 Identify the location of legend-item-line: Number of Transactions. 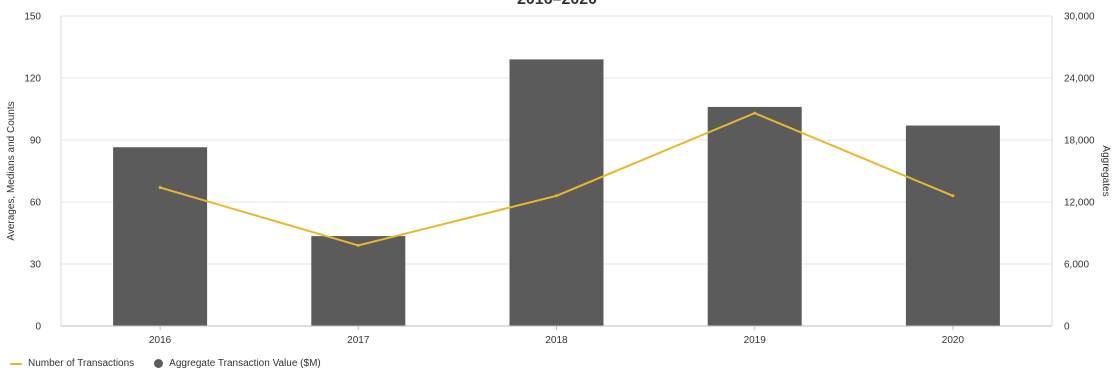
(72, 363).